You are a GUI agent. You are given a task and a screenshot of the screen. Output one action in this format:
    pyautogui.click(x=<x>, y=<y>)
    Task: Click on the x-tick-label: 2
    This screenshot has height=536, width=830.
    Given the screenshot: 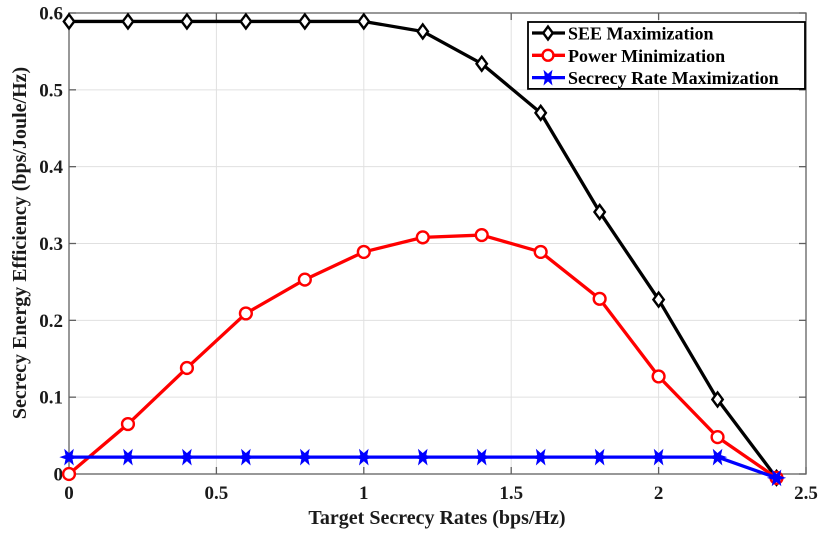 What is the action you would take?
    pyautogui.click(x=659, y=493)
    